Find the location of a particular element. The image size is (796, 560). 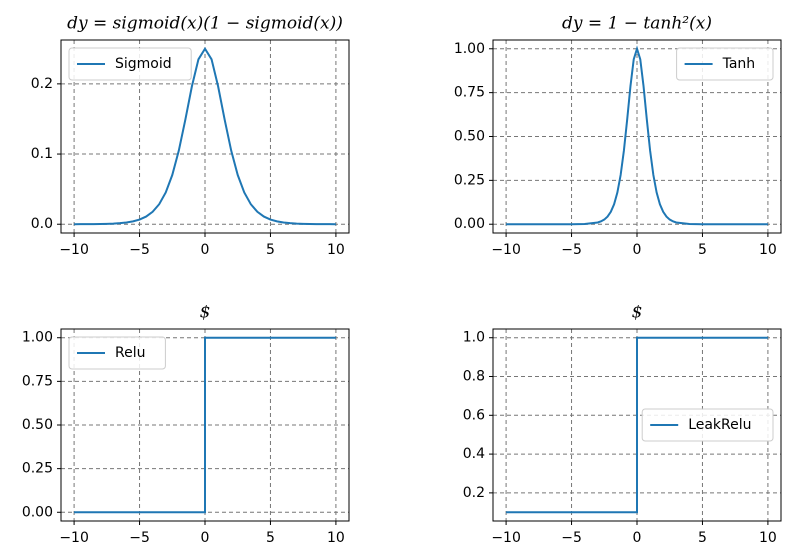

chart-title: dy = 1 − tanh²(x) is located at coordinates (637, 24).